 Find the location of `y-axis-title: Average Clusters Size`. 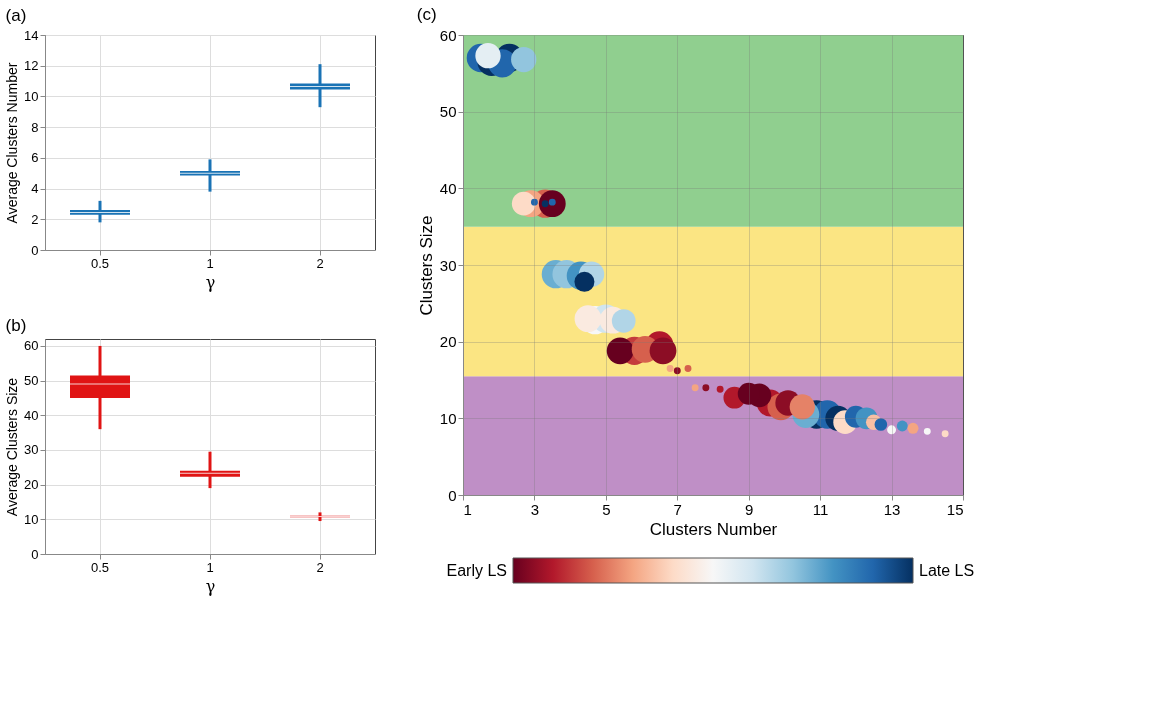

y-axis-title: Average Clusters Size is located at coordinates (12, 447).